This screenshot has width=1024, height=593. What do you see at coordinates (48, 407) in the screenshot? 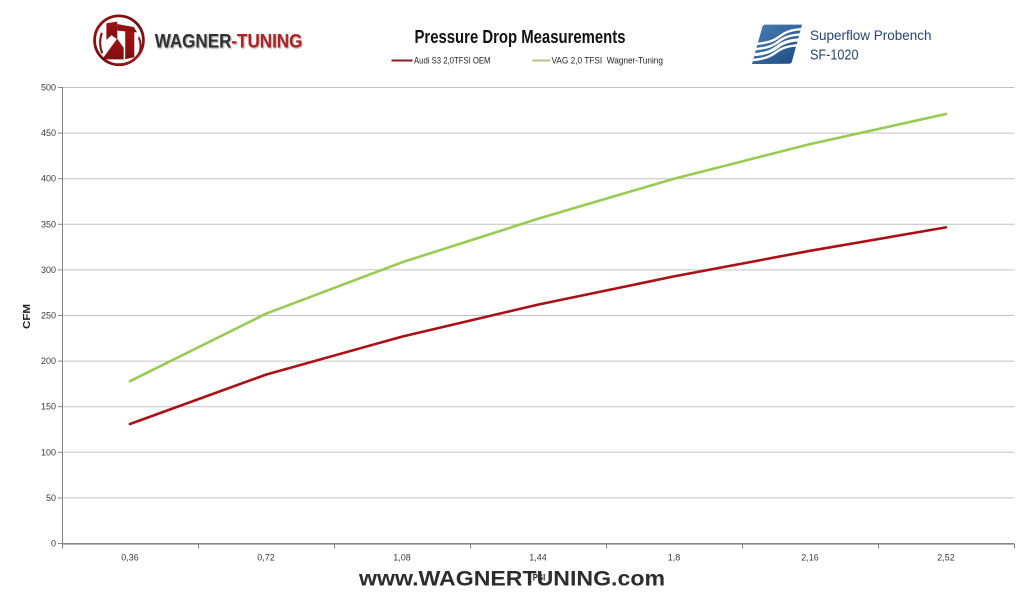
I see `svg-text: 150` at bounding box center [48, 407].